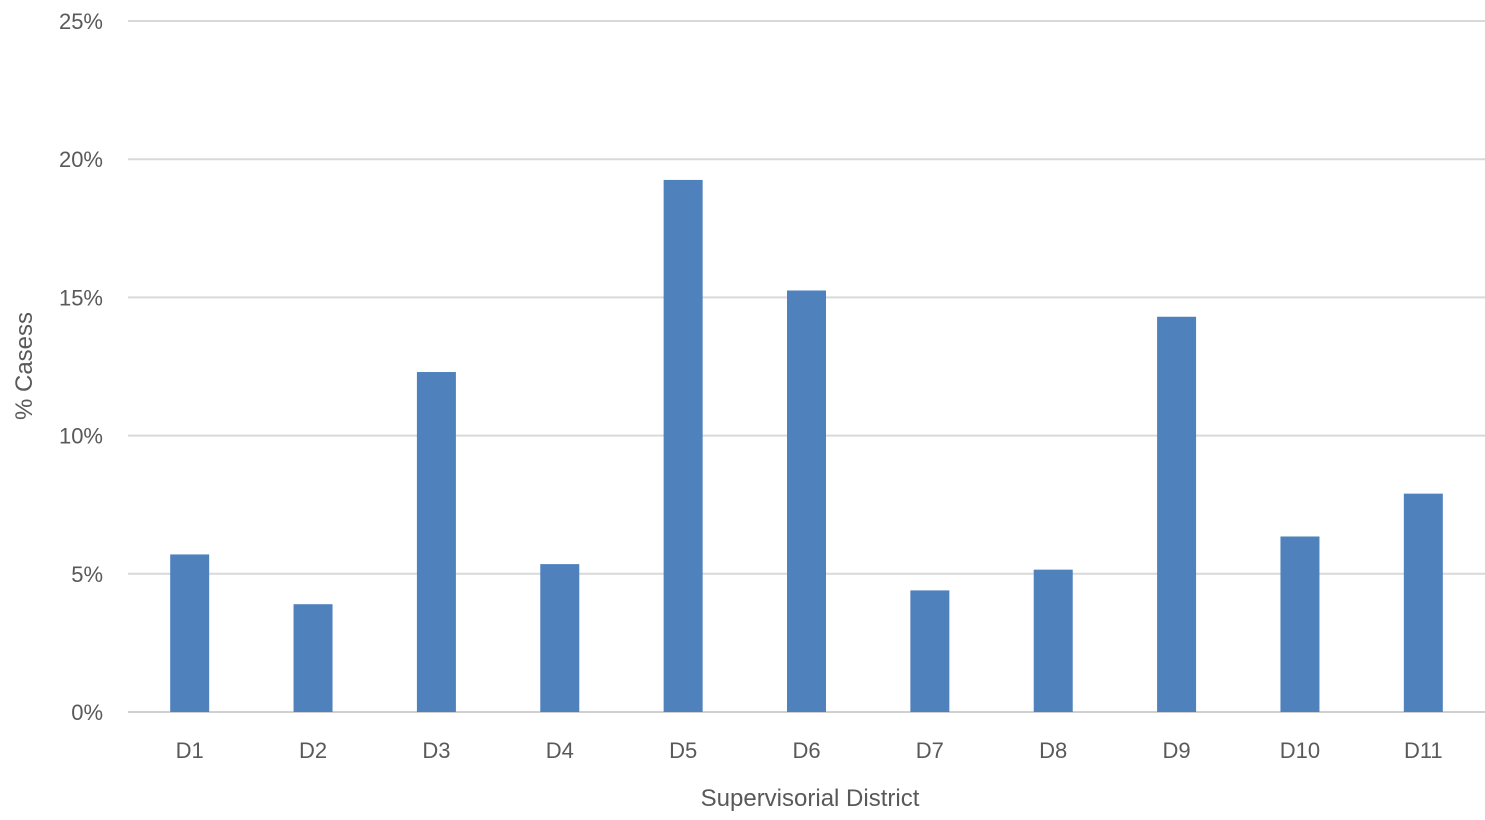  What do you see at coordinates (87, 712) in the screenshot?
I see `y-tick-label: 0%` at bounding box center [87, 712].